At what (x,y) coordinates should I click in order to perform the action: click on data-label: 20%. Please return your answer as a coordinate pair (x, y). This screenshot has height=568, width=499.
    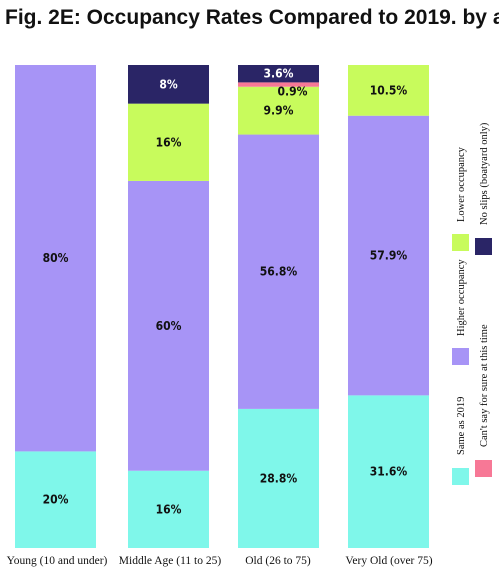
    Looking at the image, I should click on (56, 500).